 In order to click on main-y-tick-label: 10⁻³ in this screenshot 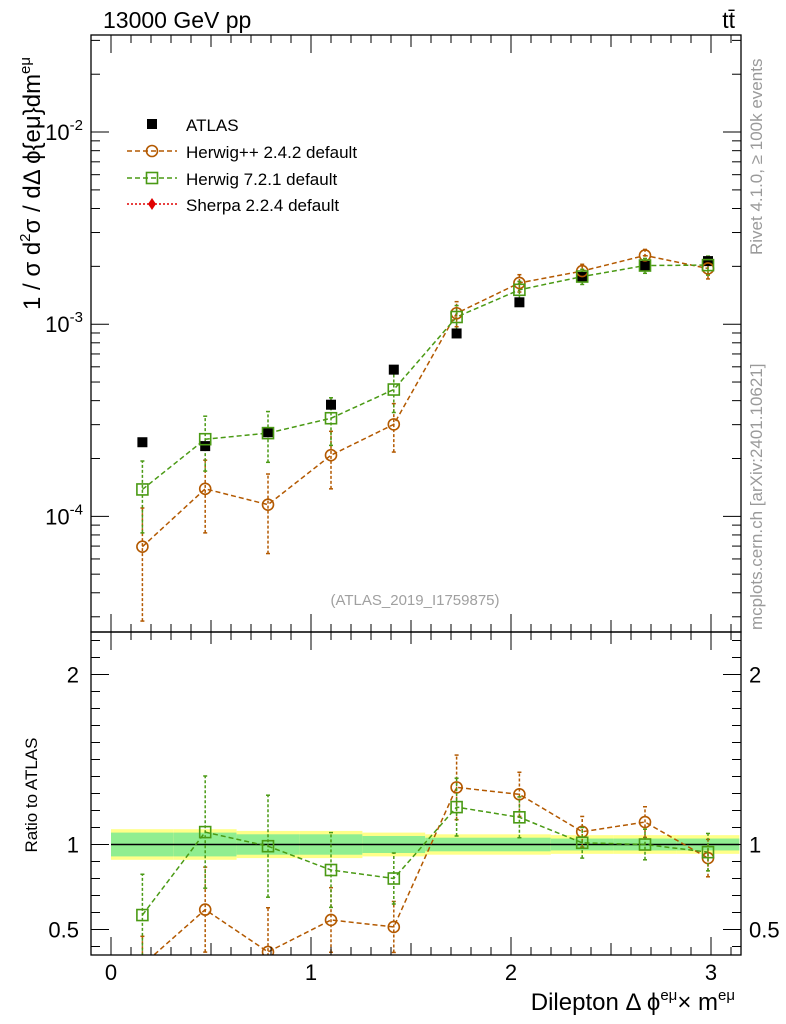, I will do `click(64, 323)`.